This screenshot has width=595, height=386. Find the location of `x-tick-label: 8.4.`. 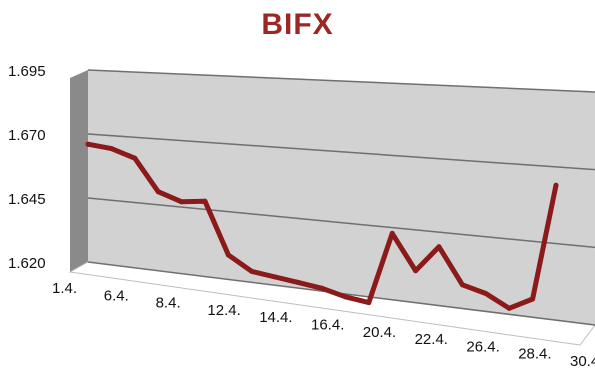

x-tick-label: 8.4. is located at coordinates (168, 303).